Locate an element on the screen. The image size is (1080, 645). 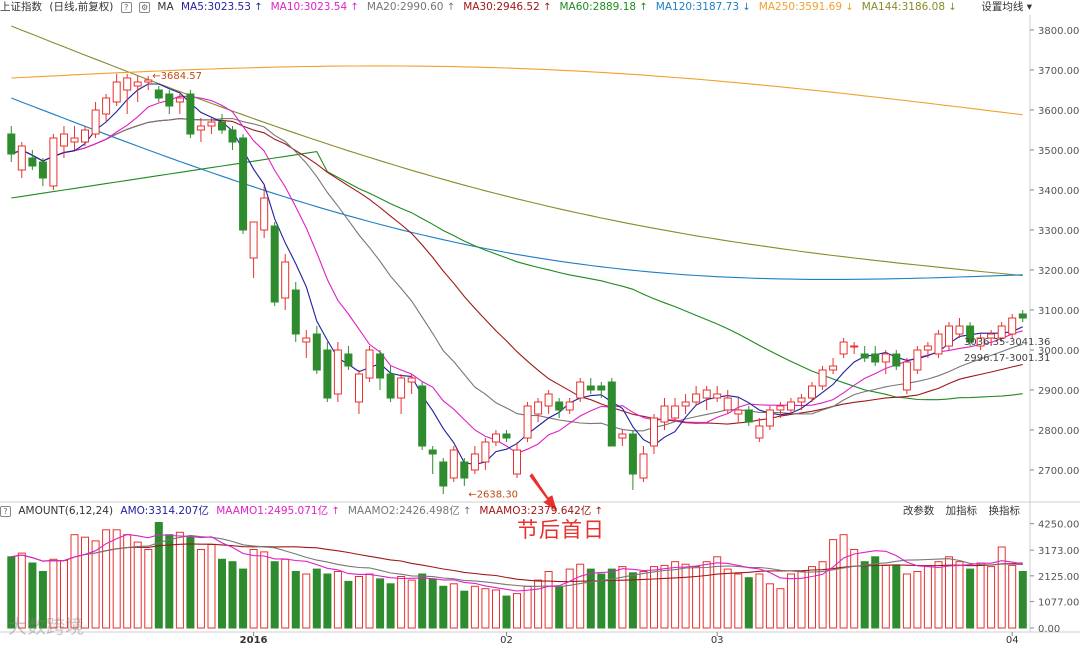
amo-value: AMO:3314.207亿 is located at coordinates (164, 511).